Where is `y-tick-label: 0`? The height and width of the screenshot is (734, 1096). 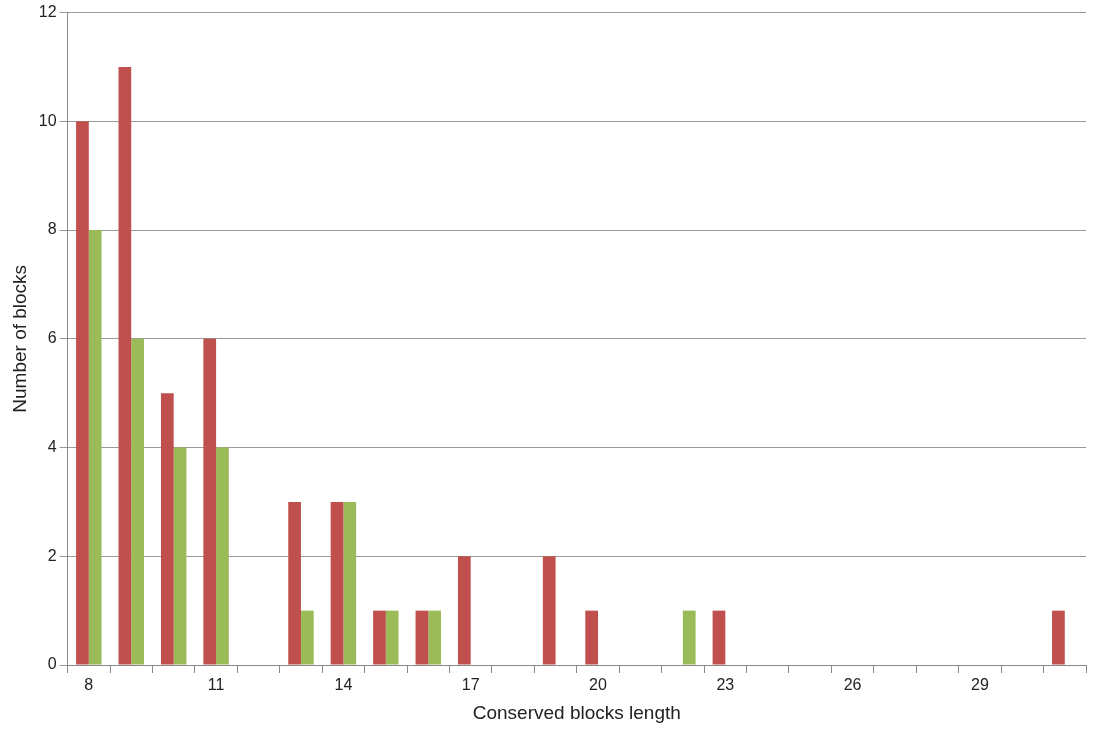
y-tick-label: 0 is located at coordinates (52, 664).